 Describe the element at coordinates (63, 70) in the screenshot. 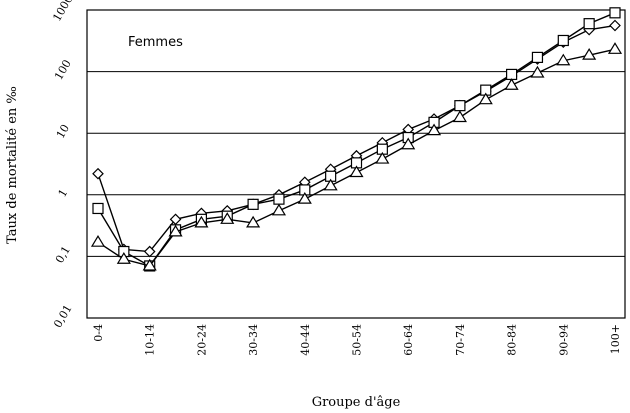

I see `y-tick-label: 100` at that location.